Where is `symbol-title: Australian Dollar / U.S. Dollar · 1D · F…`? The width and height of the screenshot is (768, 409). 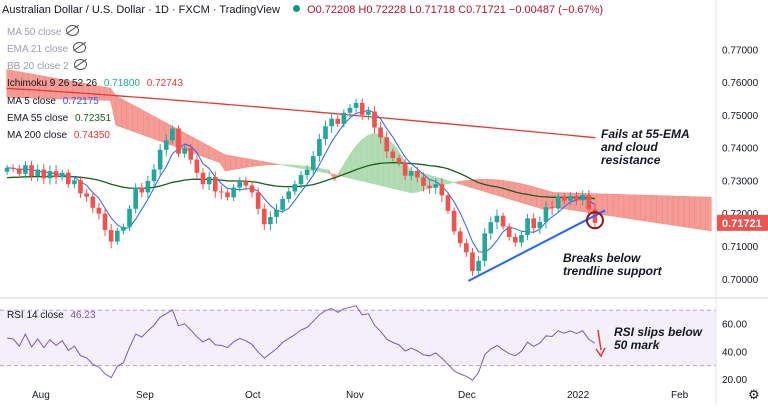 symbol-title: Australian Dollar / U.S. Dollar · 1D · F… is located at coordinates (141, 10).